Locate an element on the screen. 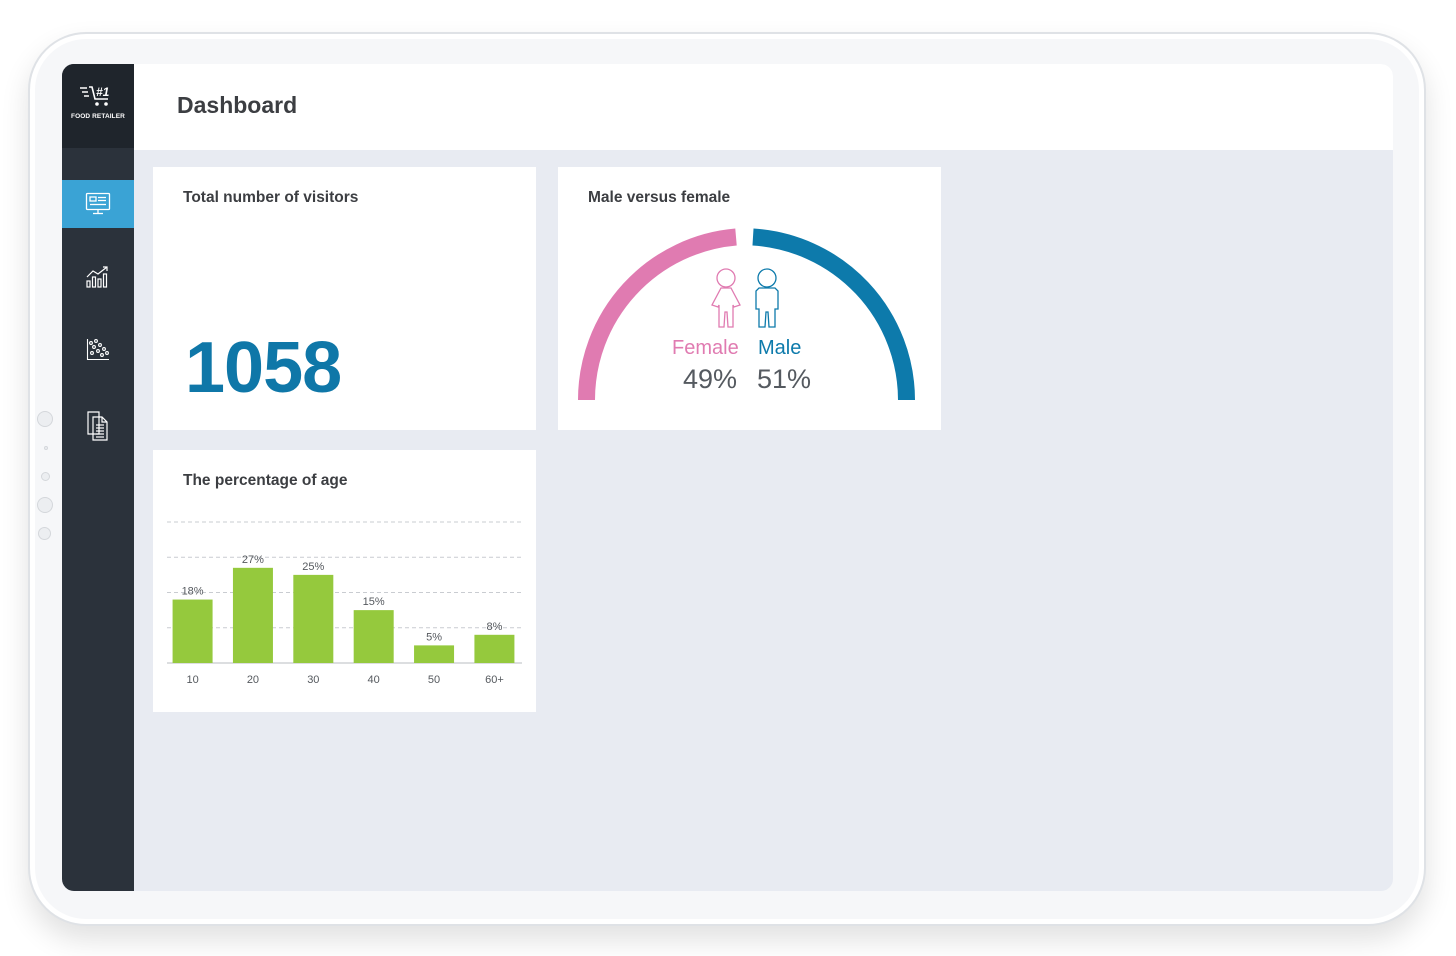 The height and width of the screenshot is (956, 1456). sidebar-item-analytics is located at coordinates (98, 277).